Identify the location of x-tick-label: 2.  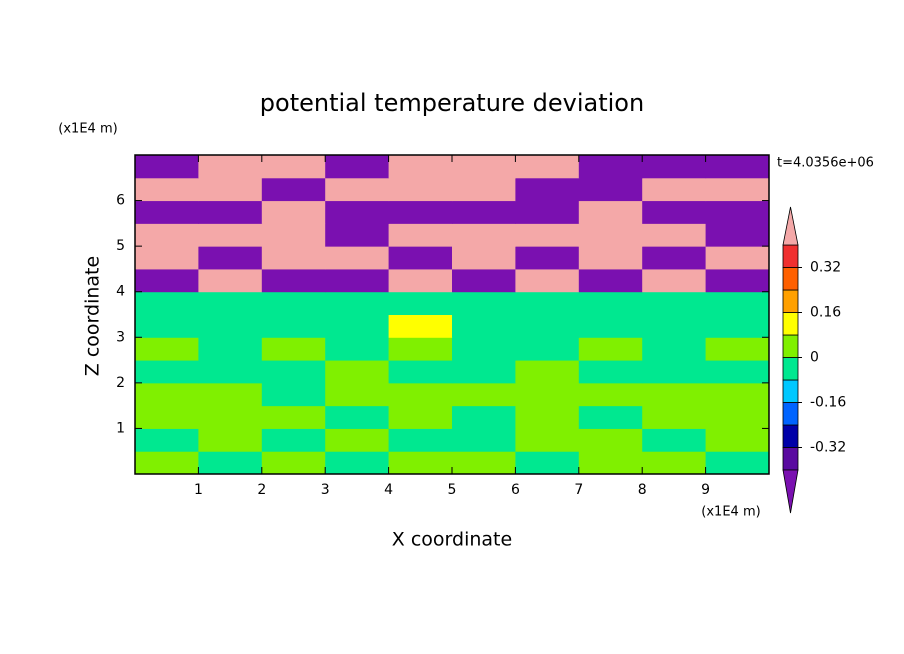
(261, 490).